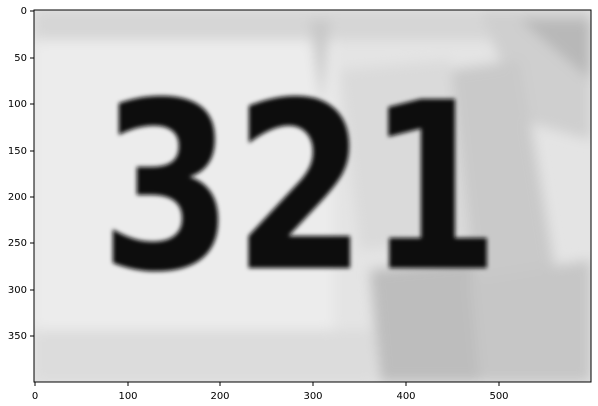 This screenshot has width=598, height=406. I want to click on x-tick-label: 0, so click(35, 396).